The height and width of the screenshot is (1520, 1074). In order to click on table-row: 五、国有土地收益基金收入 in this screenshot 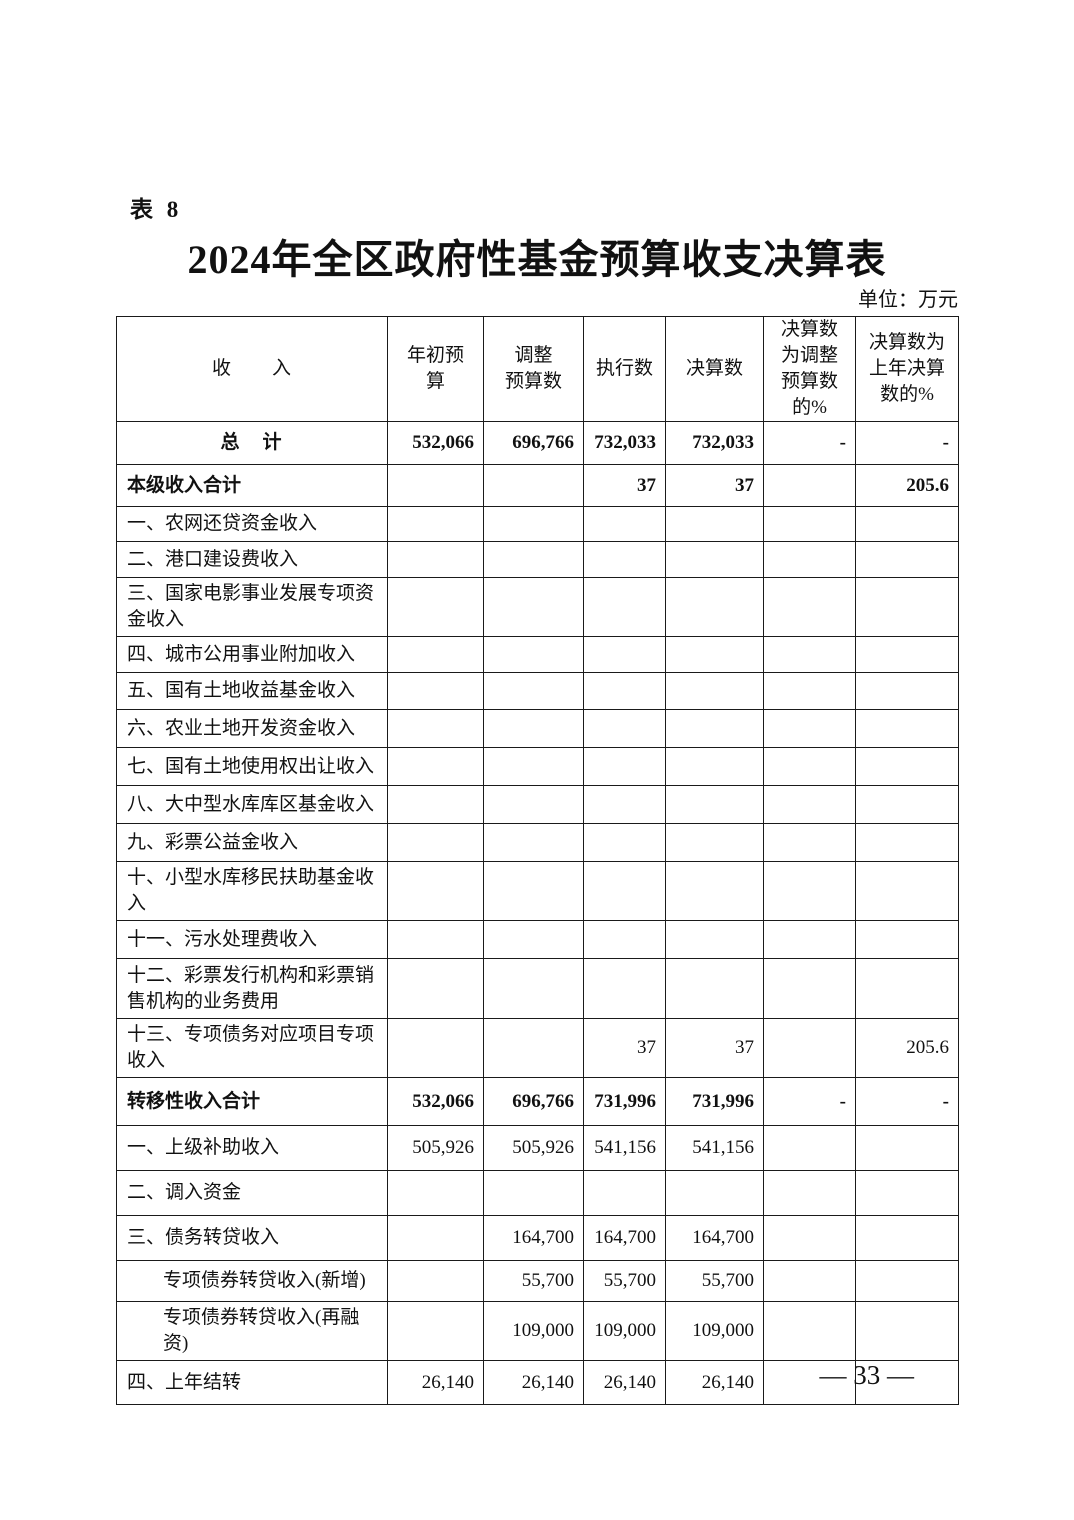, I will do `click(537, 691)`.